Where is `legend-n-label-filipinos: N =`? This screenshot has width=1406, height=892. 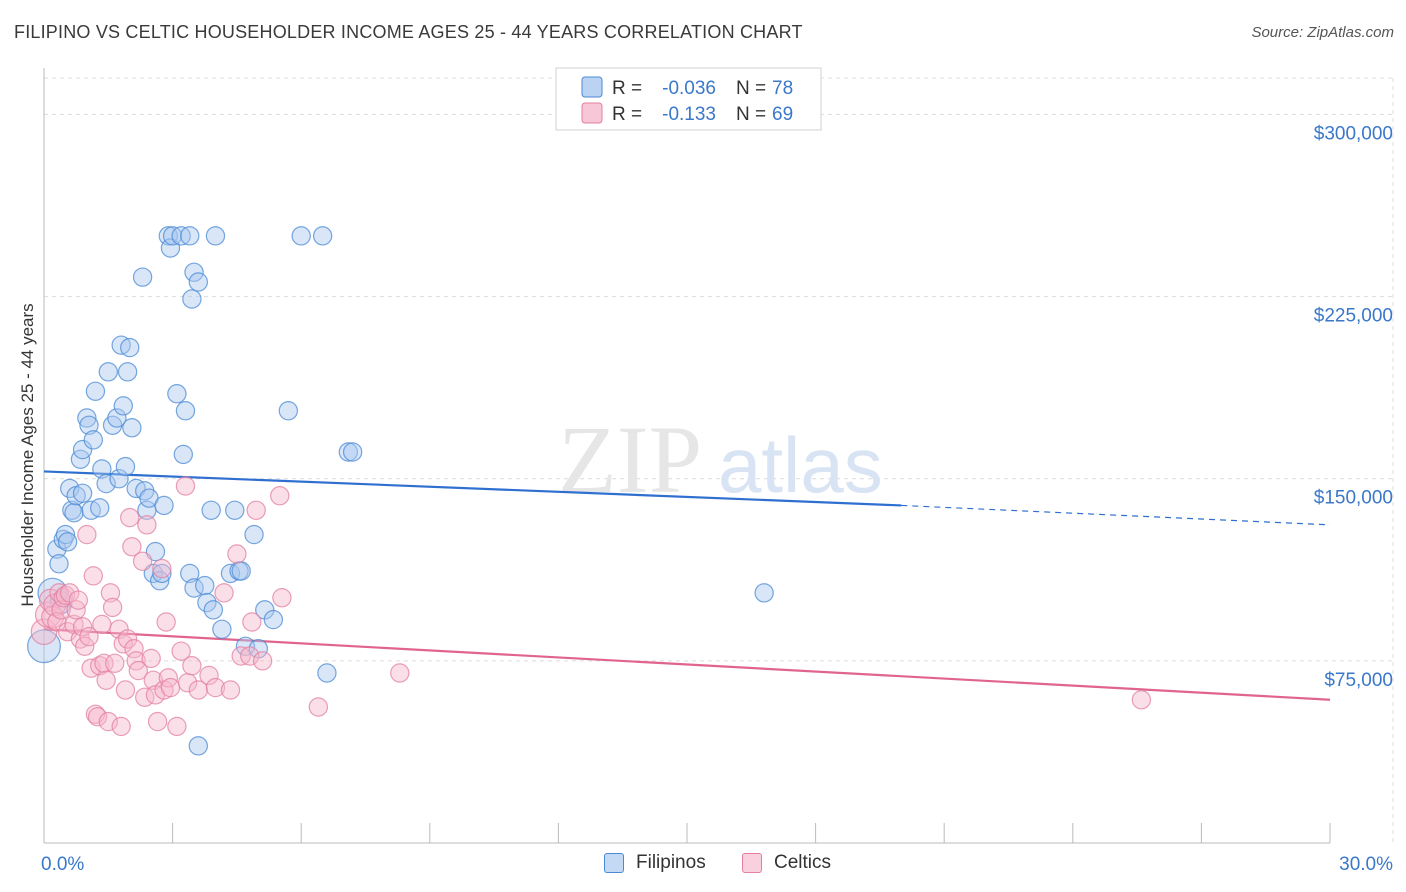
legend-n-label-filipinos: N = is located at coordinates (751, 88).